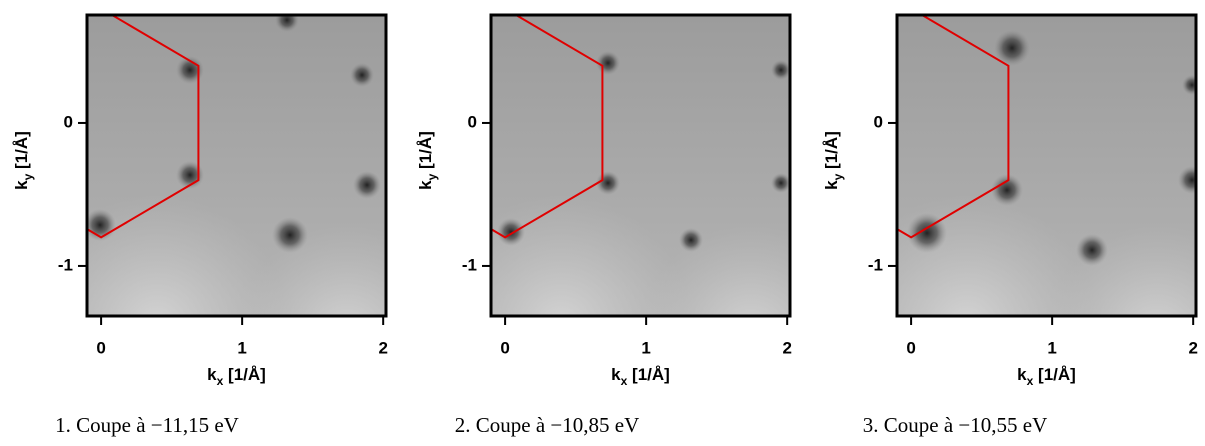  Describe the element at coordinates (147, 425) in the screenshot. I see `caption: 1. Coupe à −11,15 eV` at that location.